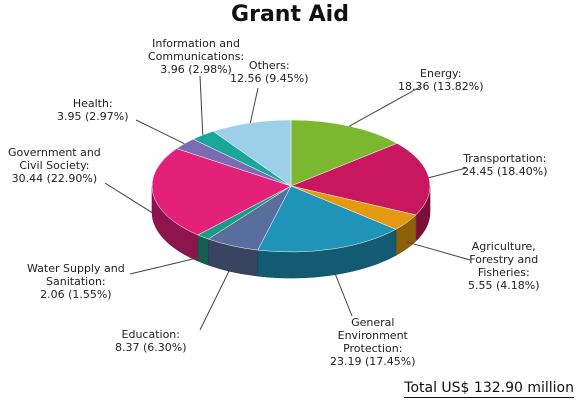 The height and width of the screenshot is (404, 580). I want to click on pie-slice-environment, so click(327, 219).